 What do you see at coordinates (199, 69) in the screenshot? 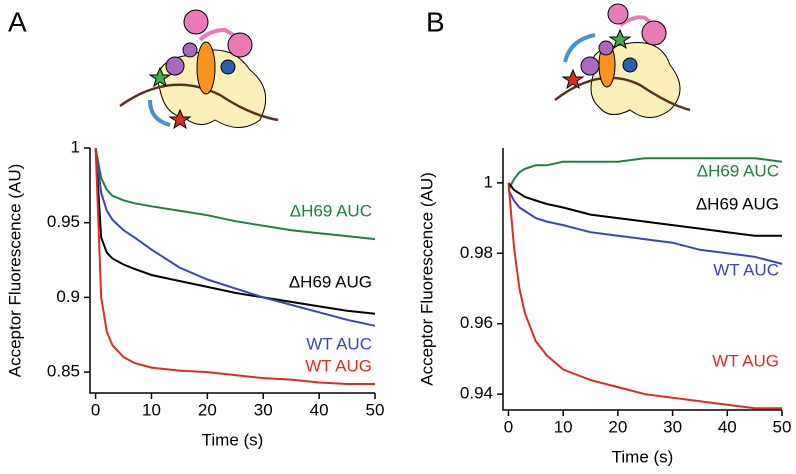
I see `cartoon-a` at bounding box center [199, 69].